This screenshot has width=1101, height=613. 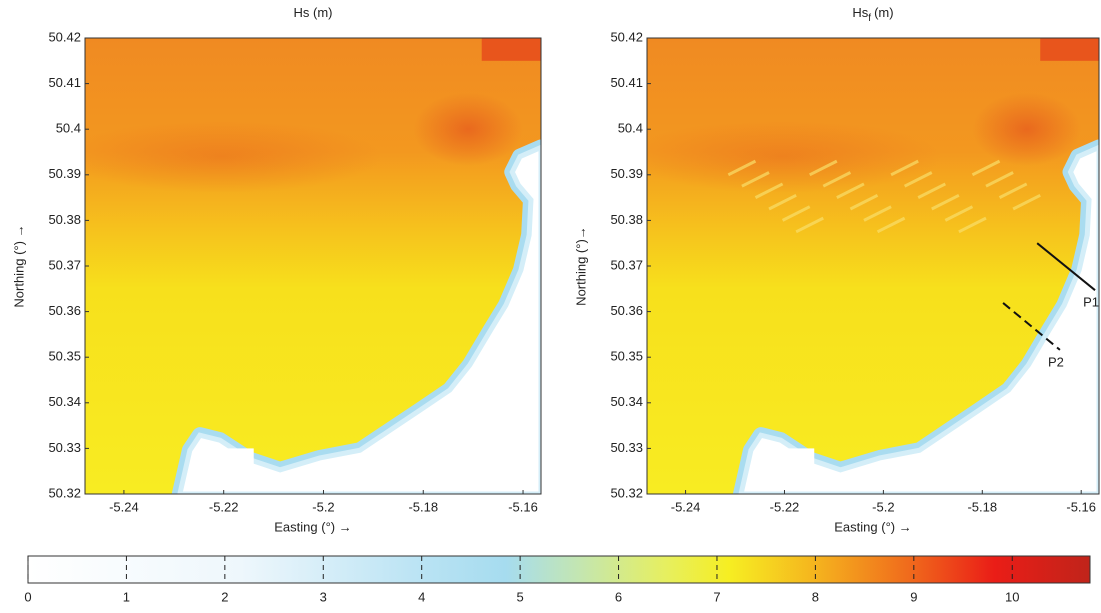 What do you see at coordinates (18, 265) in the screenshot?
I see `y-axis-label: Northing (°) →` at bounding box center [18, 265].